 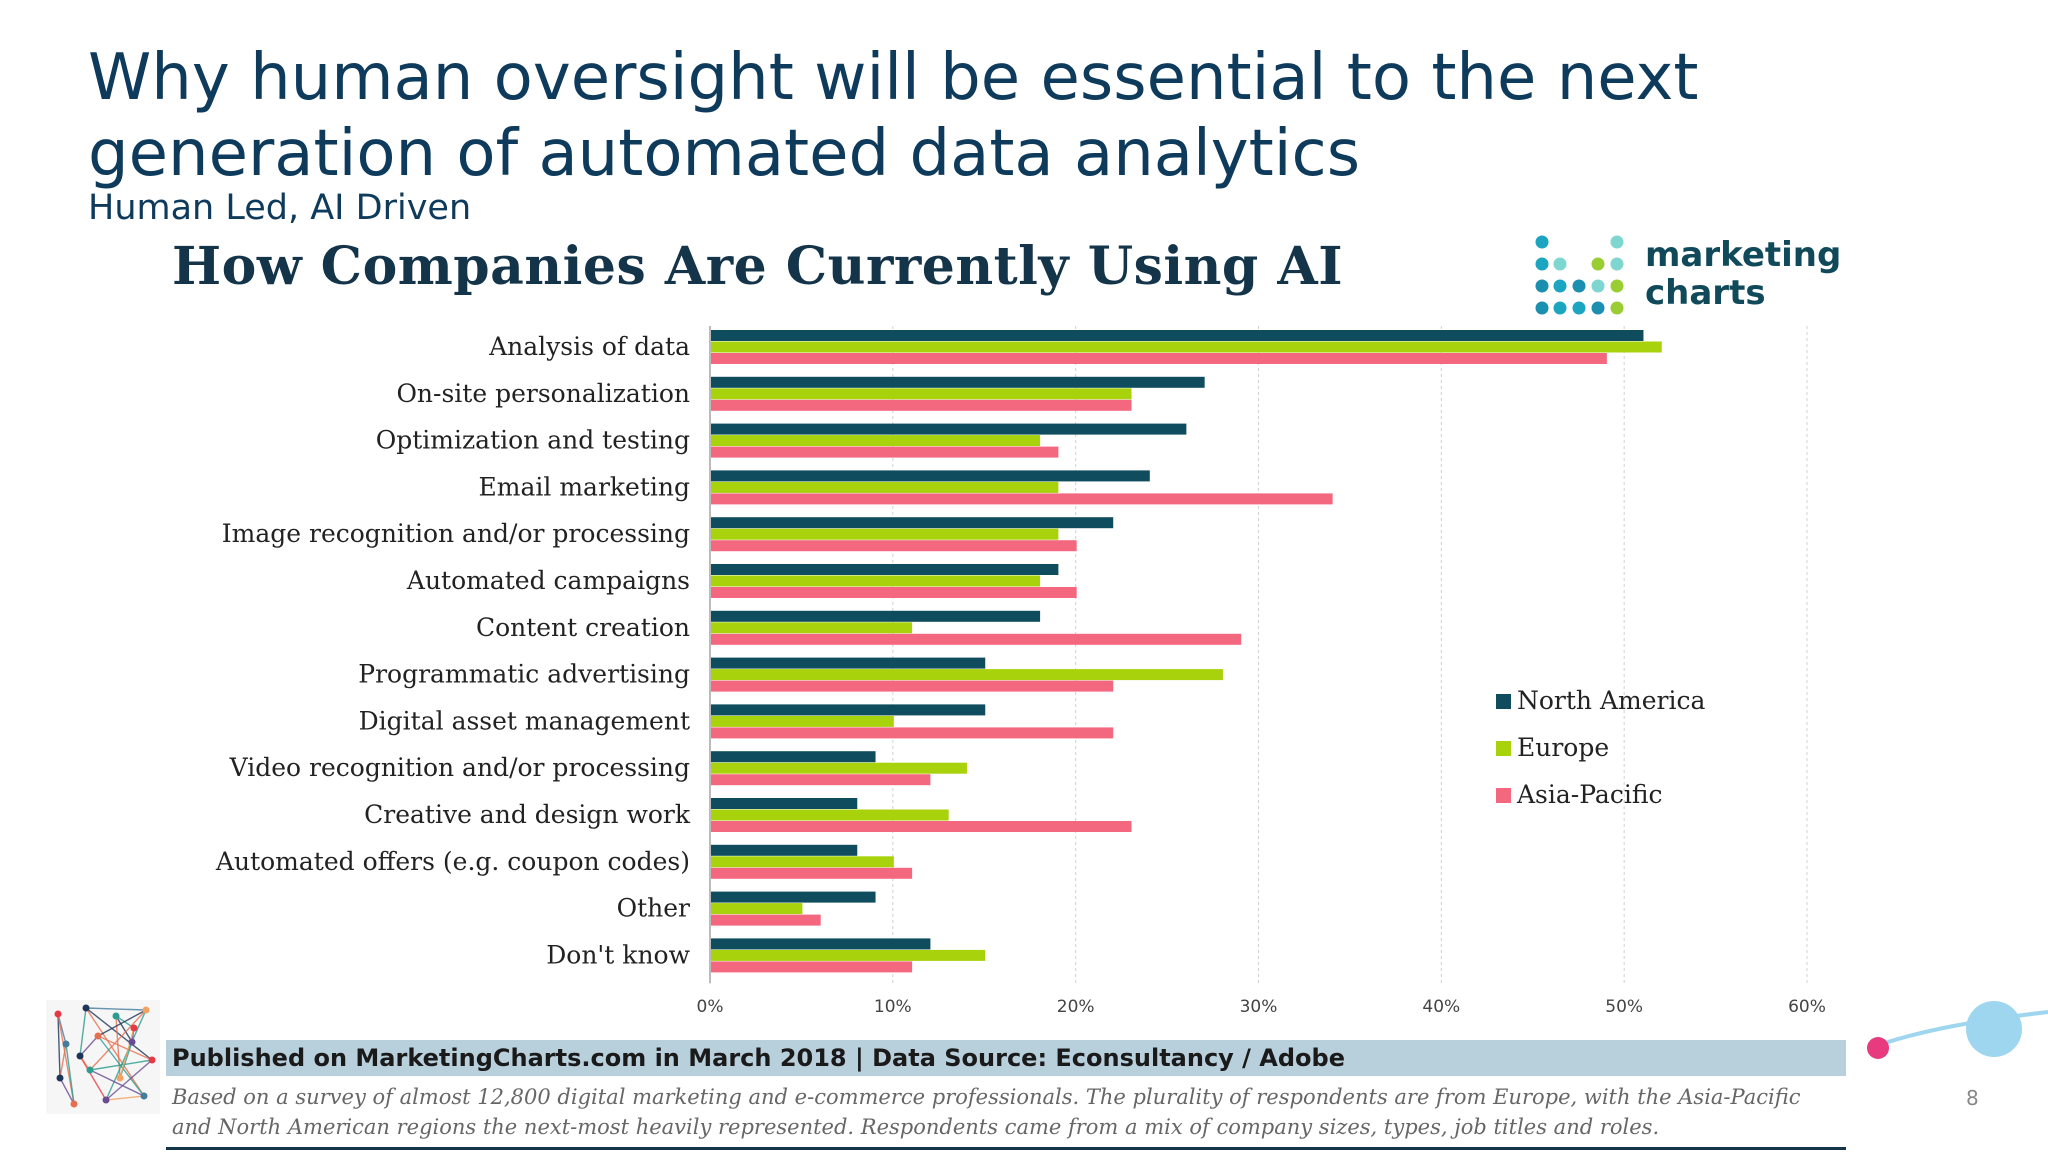 What do you see at coordinates (1972, 1098) in the screenshot?
I see `page-number: 8` at bounding box center [1972, 1098].